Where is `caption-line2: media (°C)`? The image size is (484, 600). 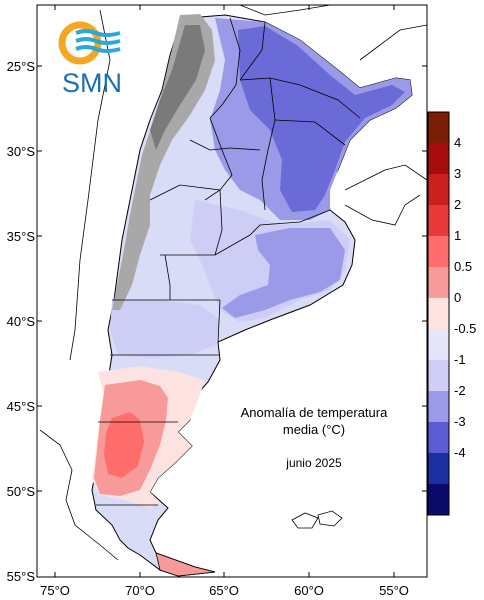
caption-line2: media (°C) is located at coordinates (314, 429).